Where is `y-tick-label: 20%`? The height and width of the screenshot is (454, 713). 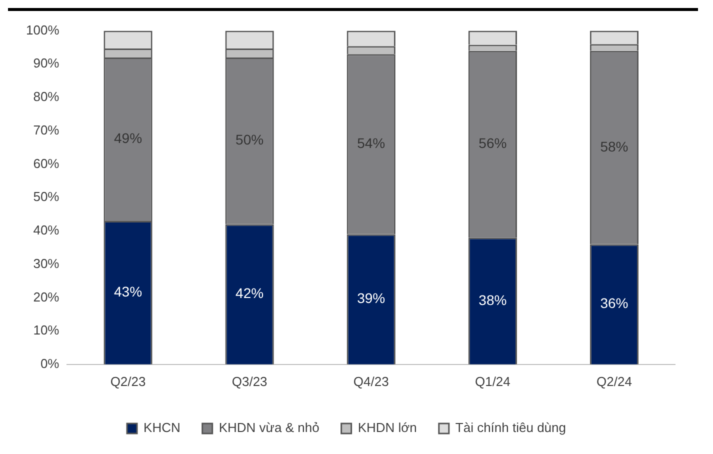 y-tick-label: 20% is located at coordinates (46, 296).